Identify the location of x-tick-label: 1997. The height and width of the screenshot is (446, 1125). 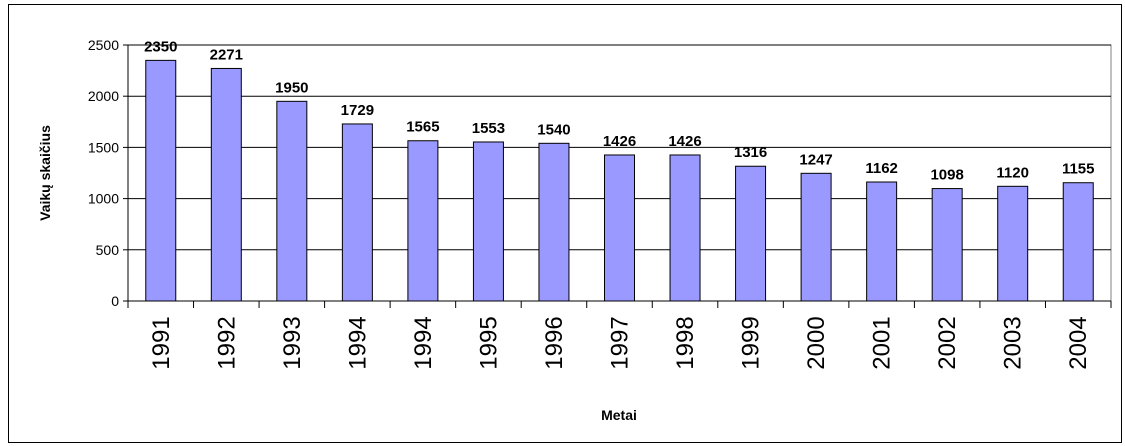
(620, 342).